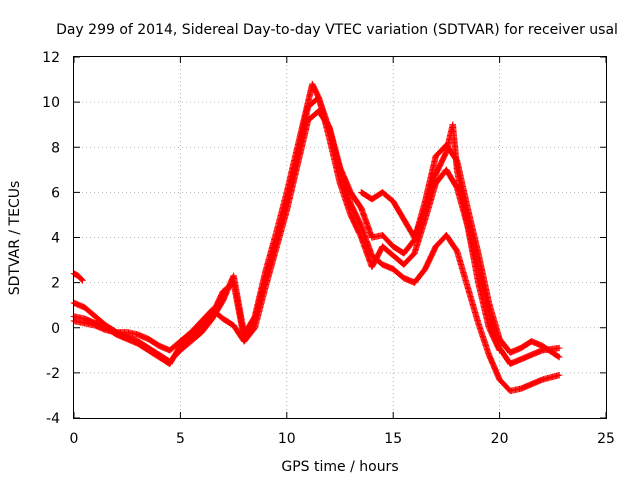  What do you see at coordinates (180, 439) in the screenshot?
I see `x-tick-label: 5` at bounding box center [180, 439].